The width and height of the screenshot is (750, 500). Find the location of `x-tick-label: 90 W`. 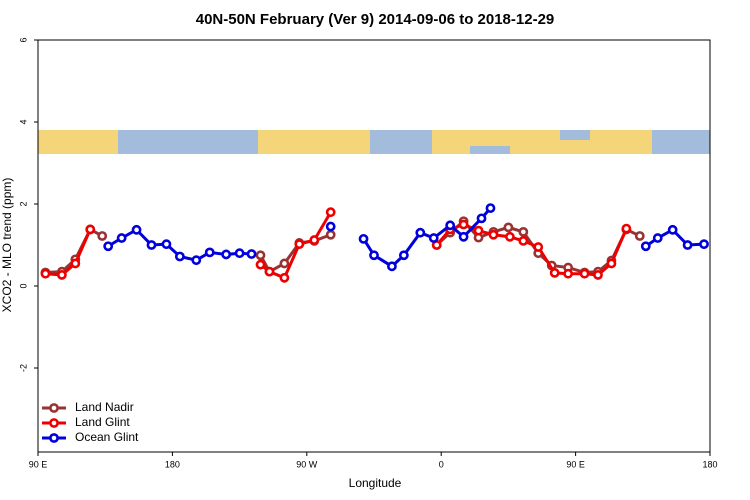

x-tick-label: 90 W is located at coordinates (307, 464).